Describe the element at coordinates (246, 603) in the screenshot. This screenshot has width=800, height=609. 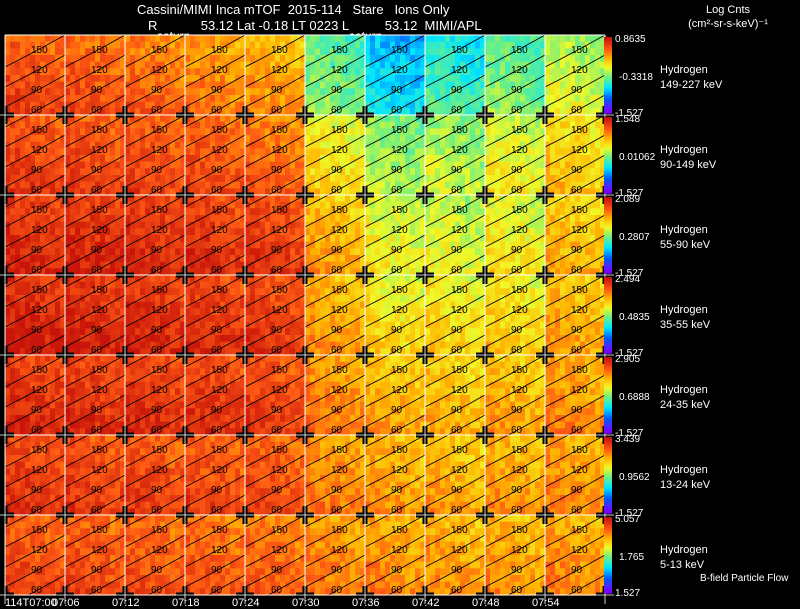
I see `time-tick-label: 07:24` at that location.